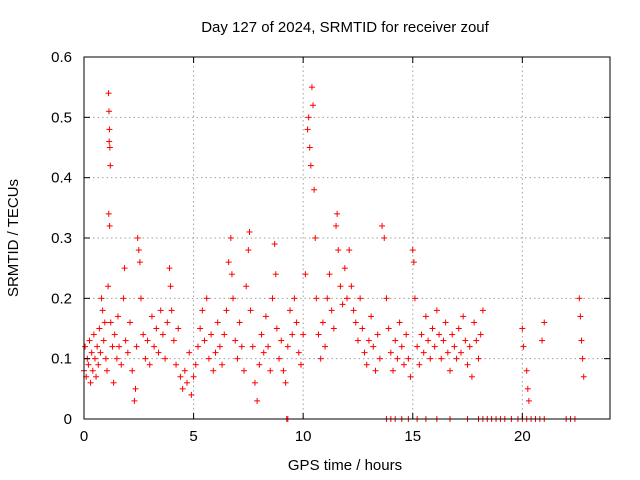  Describe the element at coordinates (193, 436) in the screenshot. I see `x-tick-label: 5` at that location.